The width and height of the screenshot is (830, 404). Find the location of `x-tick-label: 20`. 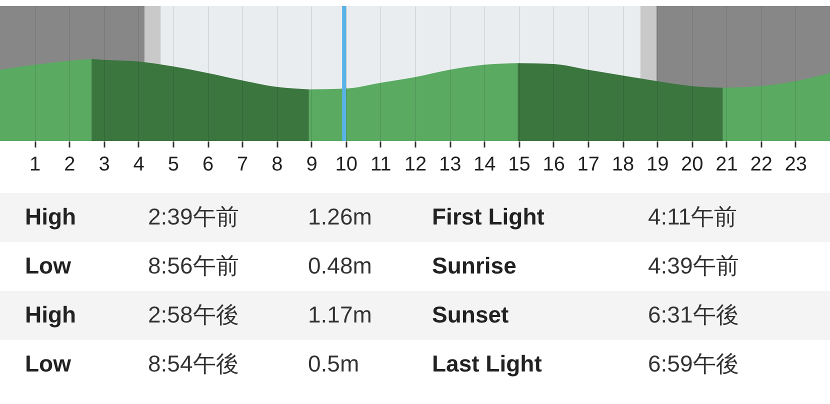

x-tick-label: 20 is located at coordinates (692, 165).